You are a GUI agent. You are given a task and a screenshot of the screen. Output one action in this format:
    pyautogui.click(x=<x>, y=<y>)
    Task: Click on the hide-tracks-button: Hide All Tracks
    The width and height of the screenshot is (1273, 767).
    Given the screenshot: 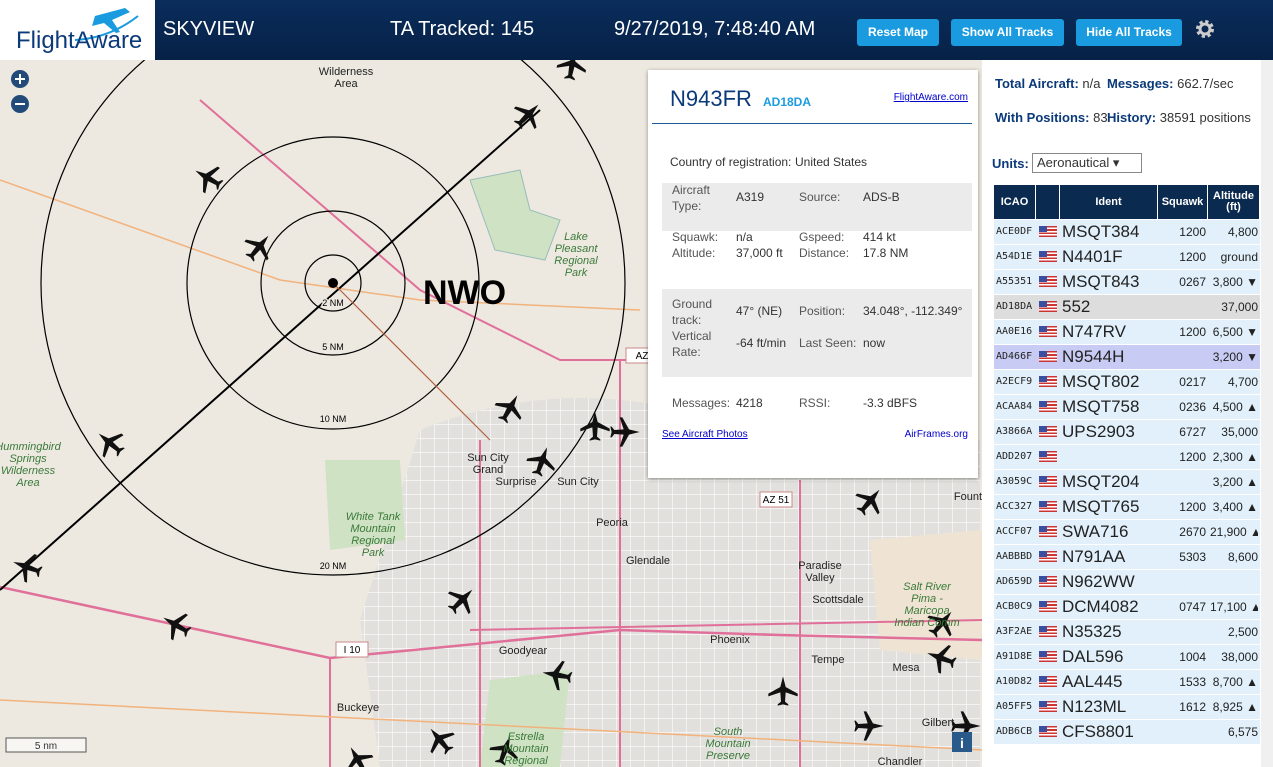 What is the action you would take?
    pyautogui.click(x=1129, y=32)
    